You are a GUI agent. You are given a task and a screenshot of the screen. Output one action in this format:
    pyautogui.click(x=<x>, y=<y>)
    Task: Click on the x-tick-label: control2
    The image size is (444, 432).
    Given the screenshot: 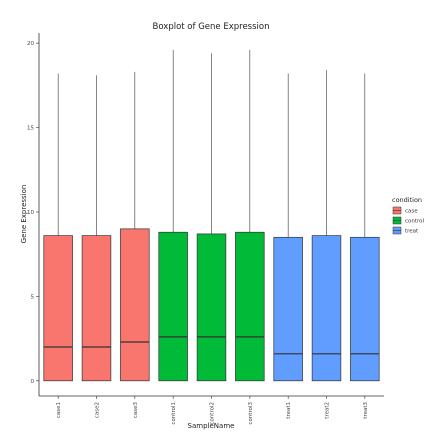 What is the action you would take?
    pyautogui.click(x=213, y=413)
    